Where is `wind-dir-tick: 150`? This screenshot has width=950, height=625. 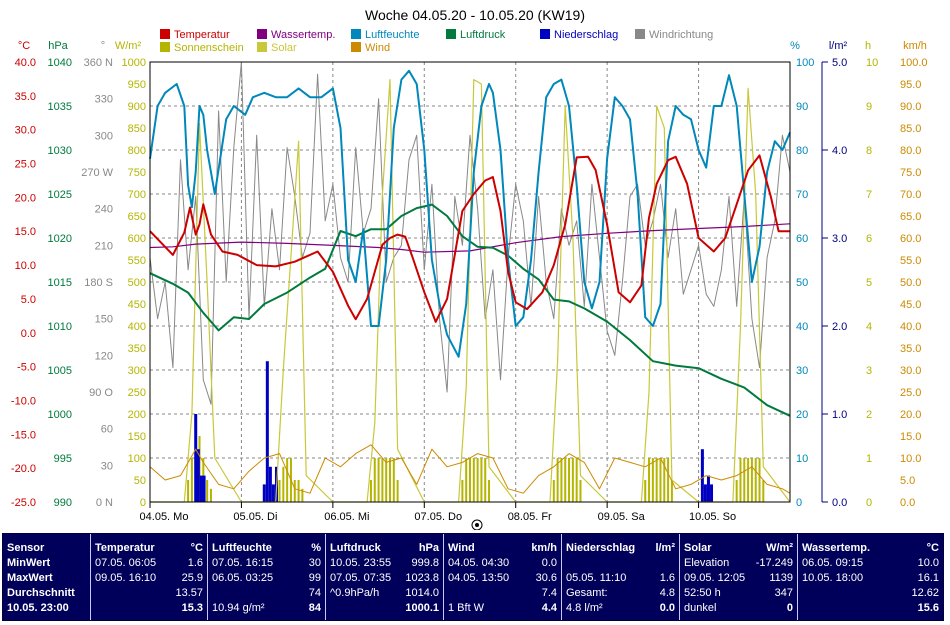 wind-dir-tick: 150 is located at coordinates (104, 320).